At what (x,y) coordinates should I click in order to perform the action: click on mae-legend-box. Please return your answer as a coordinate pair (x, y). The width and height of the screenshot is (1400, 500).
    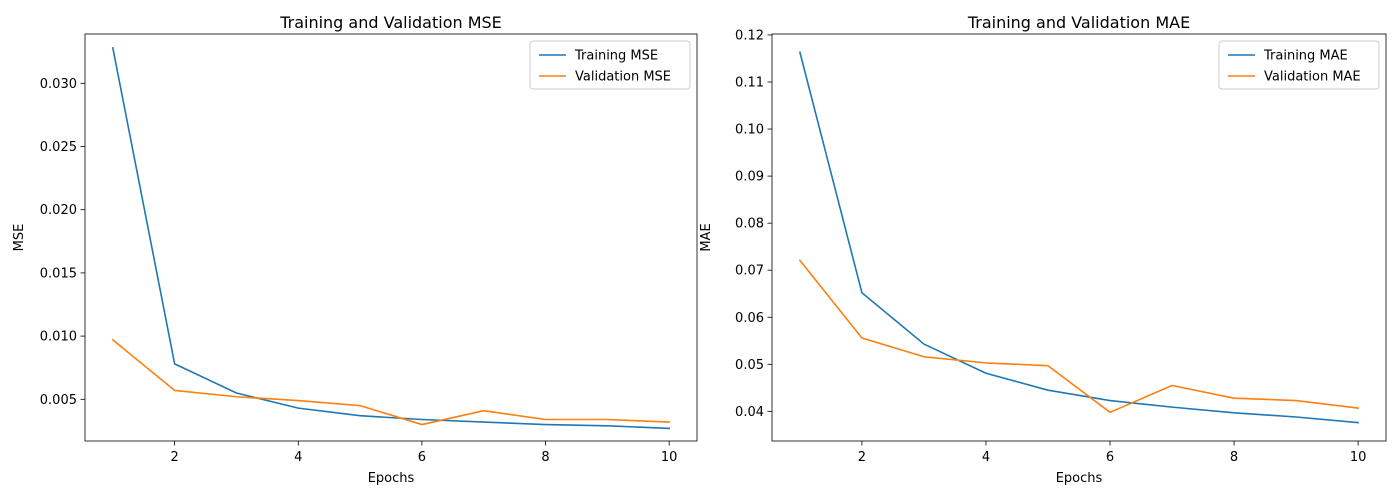
    Looking at the image, I should click on (1299, 65).